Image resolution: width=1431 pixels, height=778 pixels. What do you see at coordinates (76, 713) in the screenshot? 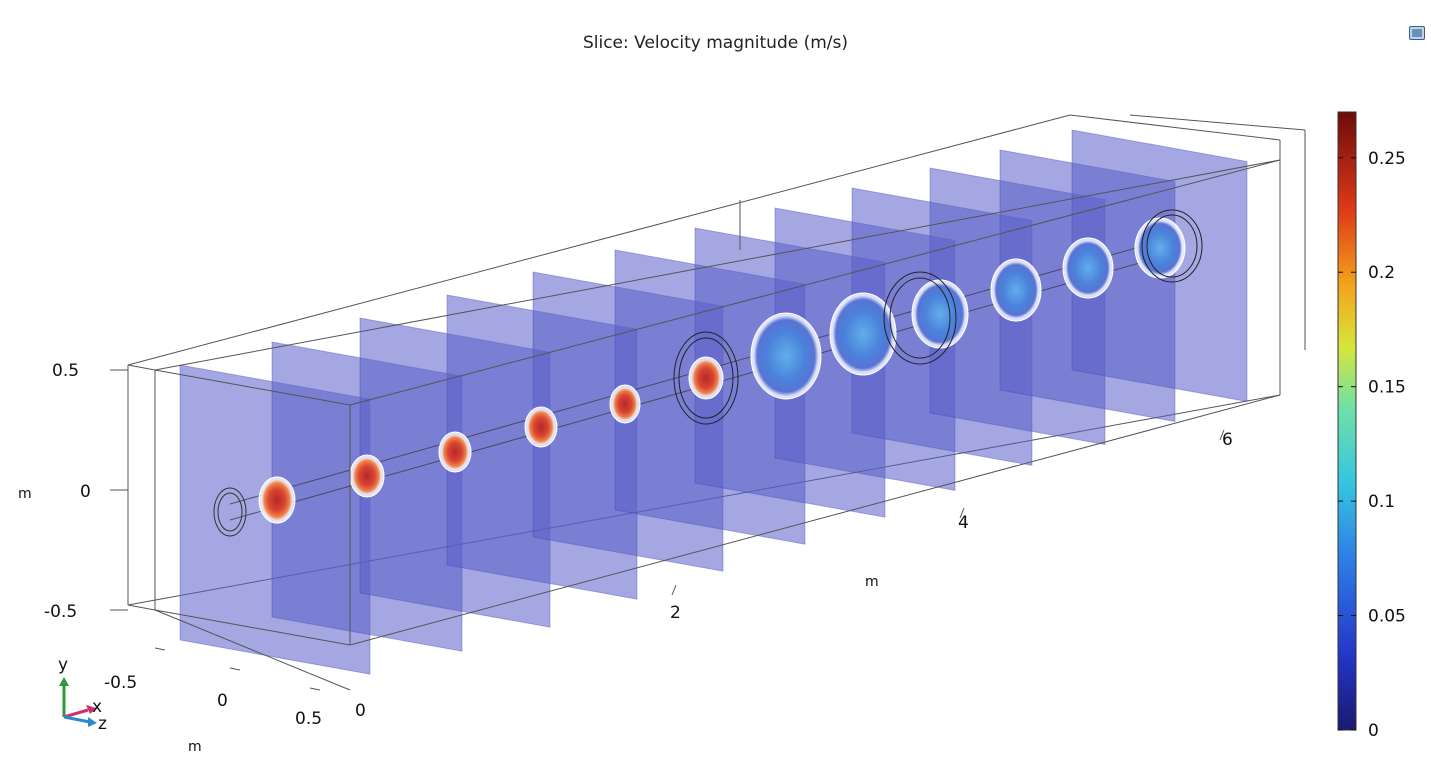
I see `triad-x-arrow` at bounding box center [76, 713].